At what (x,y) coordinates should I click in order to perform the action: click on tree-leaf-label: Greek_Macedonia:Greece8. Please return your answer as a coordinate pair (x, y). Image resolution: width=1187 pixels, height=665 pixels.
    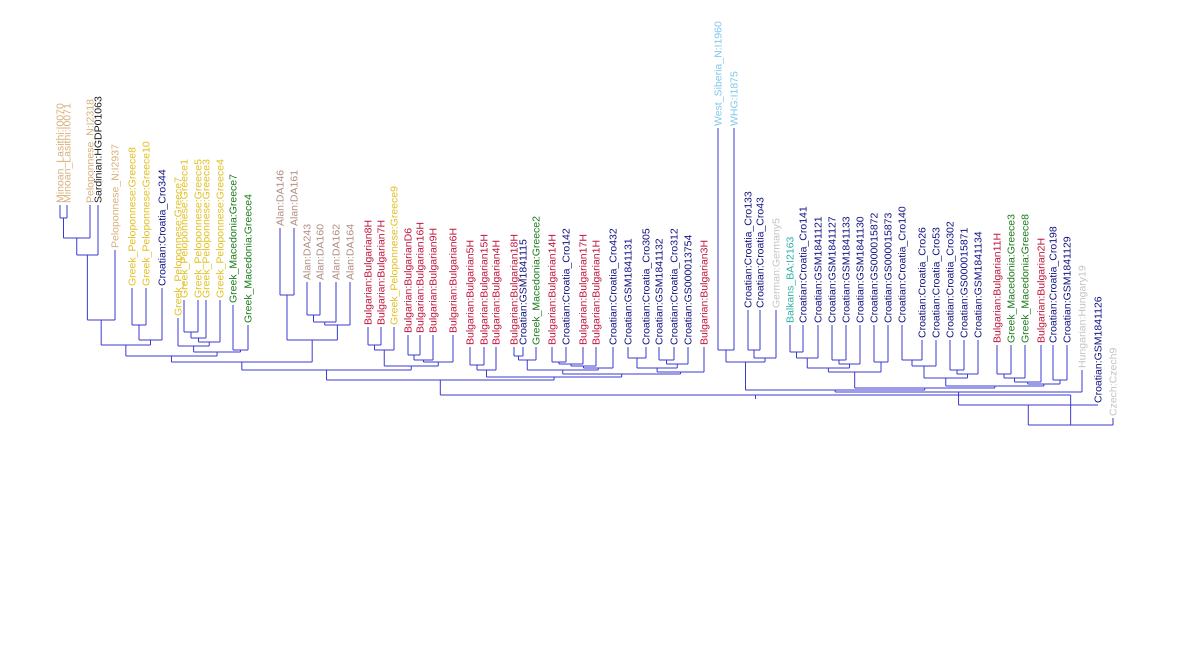
    Looking at the image, I should click on (1026, 278).